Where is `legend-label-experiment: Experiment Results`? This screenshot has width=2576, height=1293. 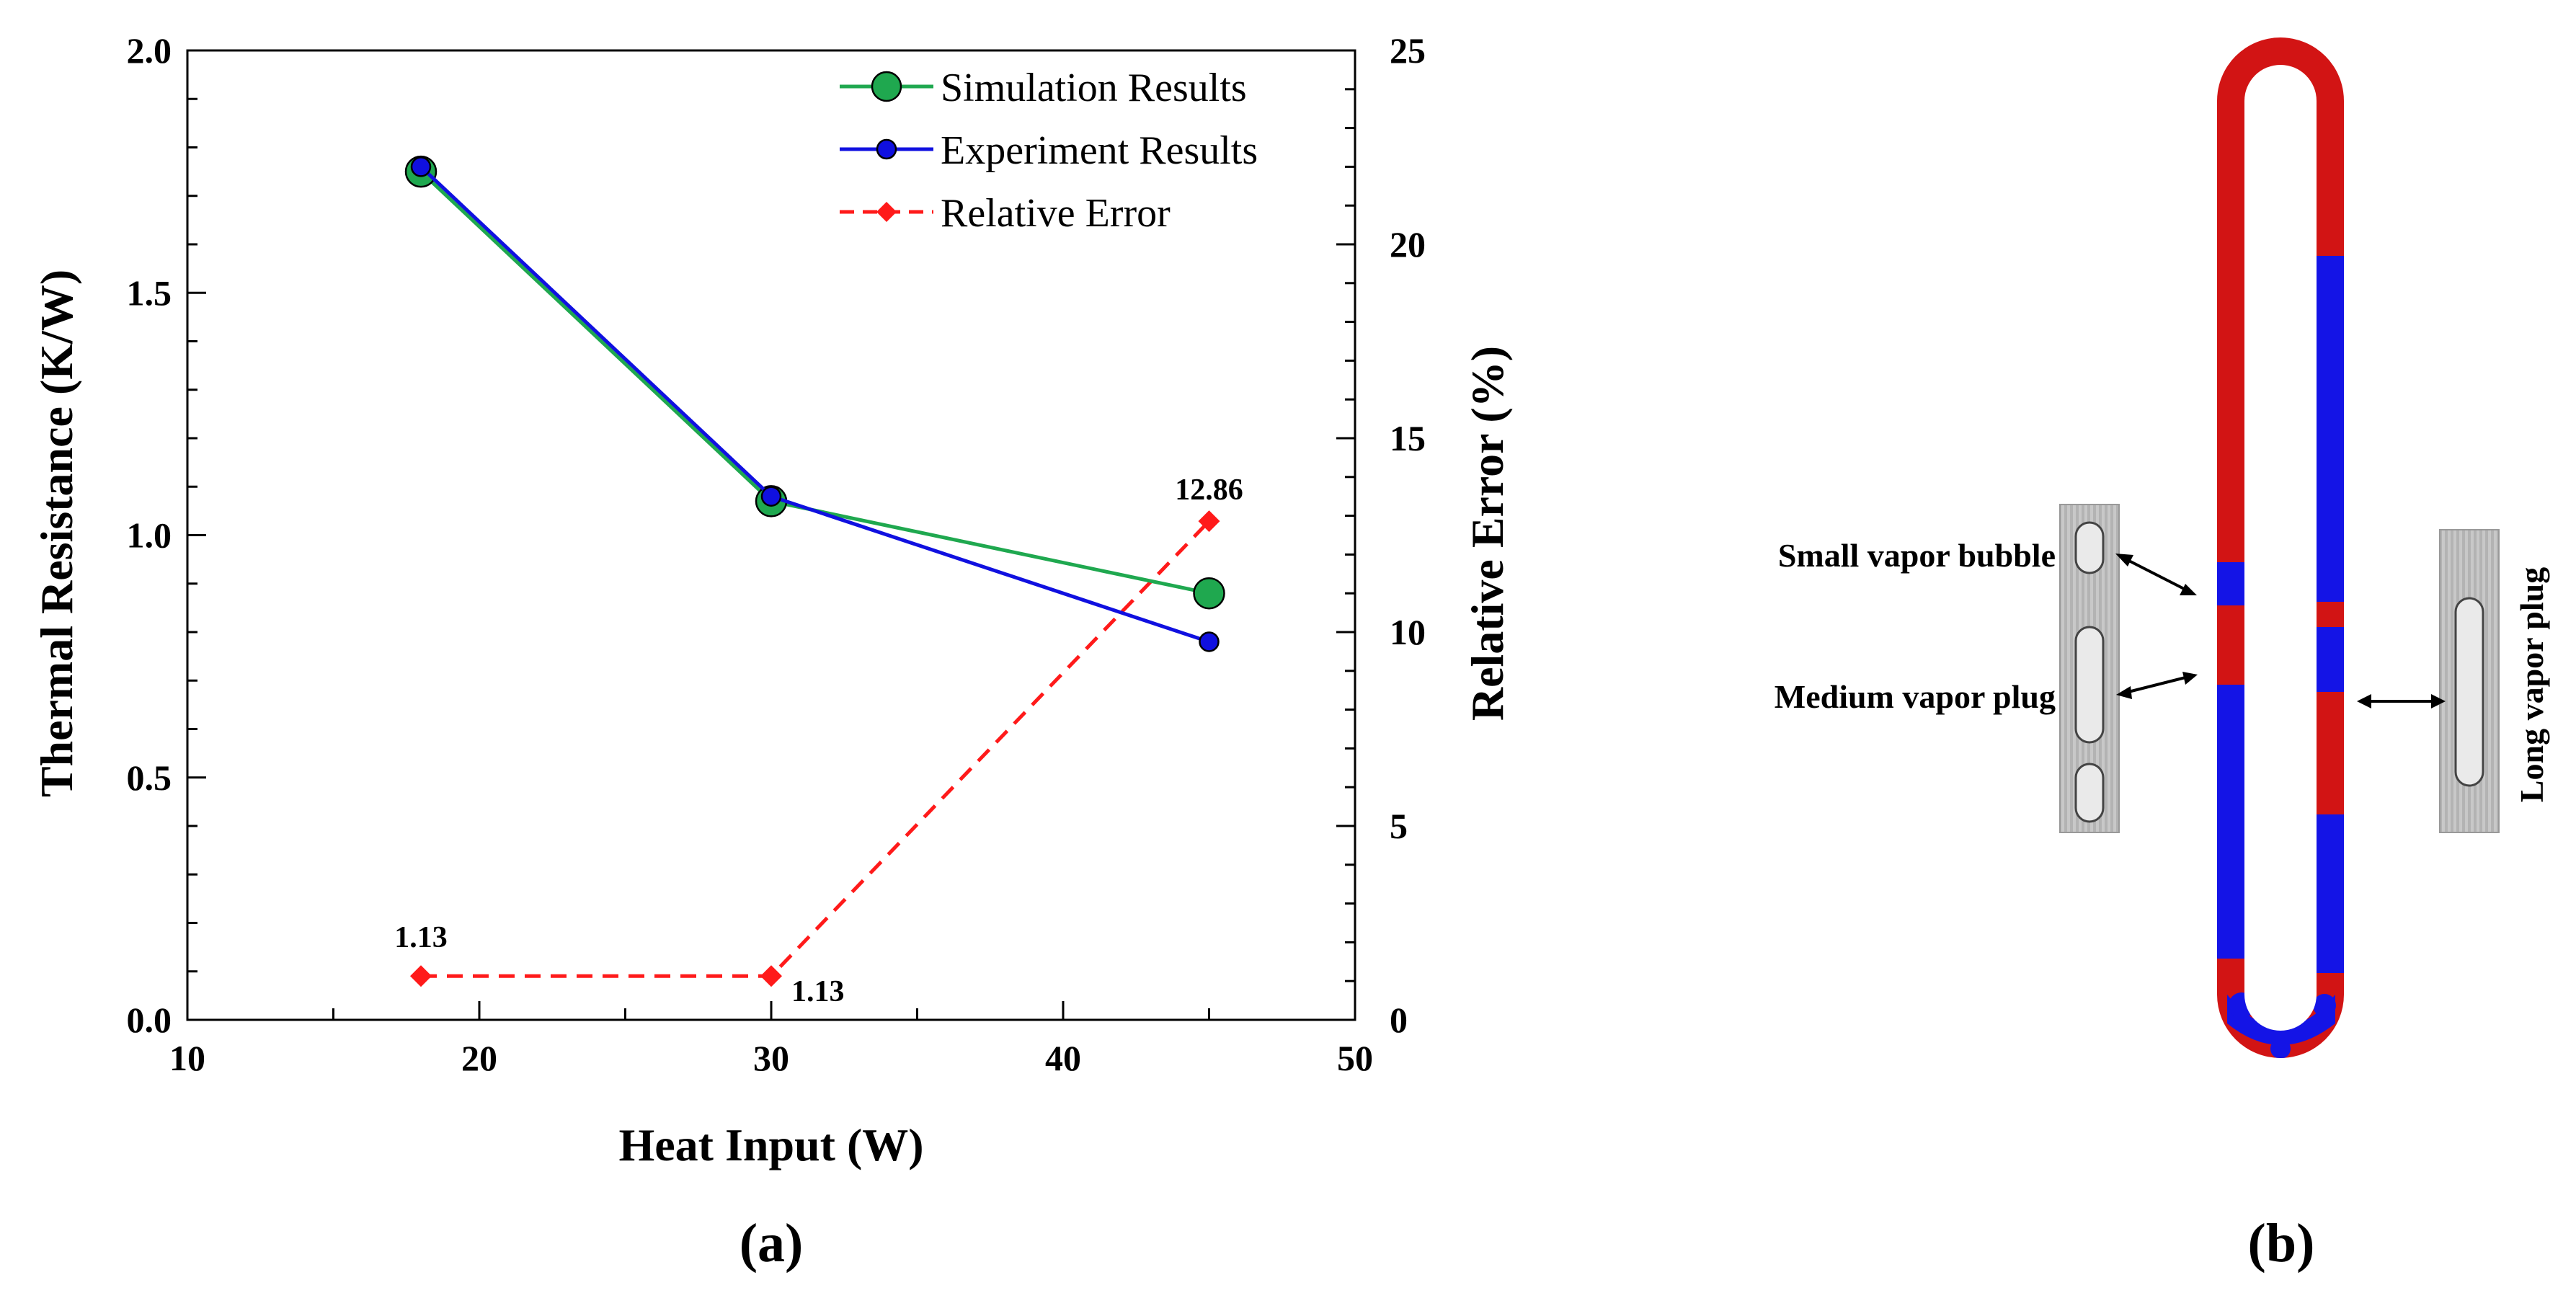 legend-label-experiment: Experiment Results is located at coordinates (1099, 150).